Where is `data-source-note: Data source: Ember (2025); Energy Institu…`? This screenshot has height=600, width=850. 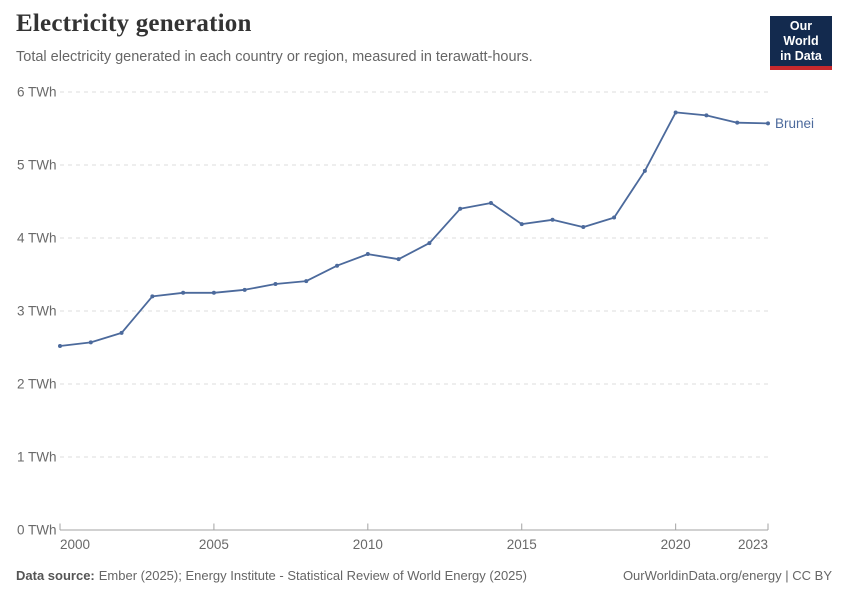
data-source-note: Data source: Ember (2025); Energy Institu… is located at coordinates (271, 575).